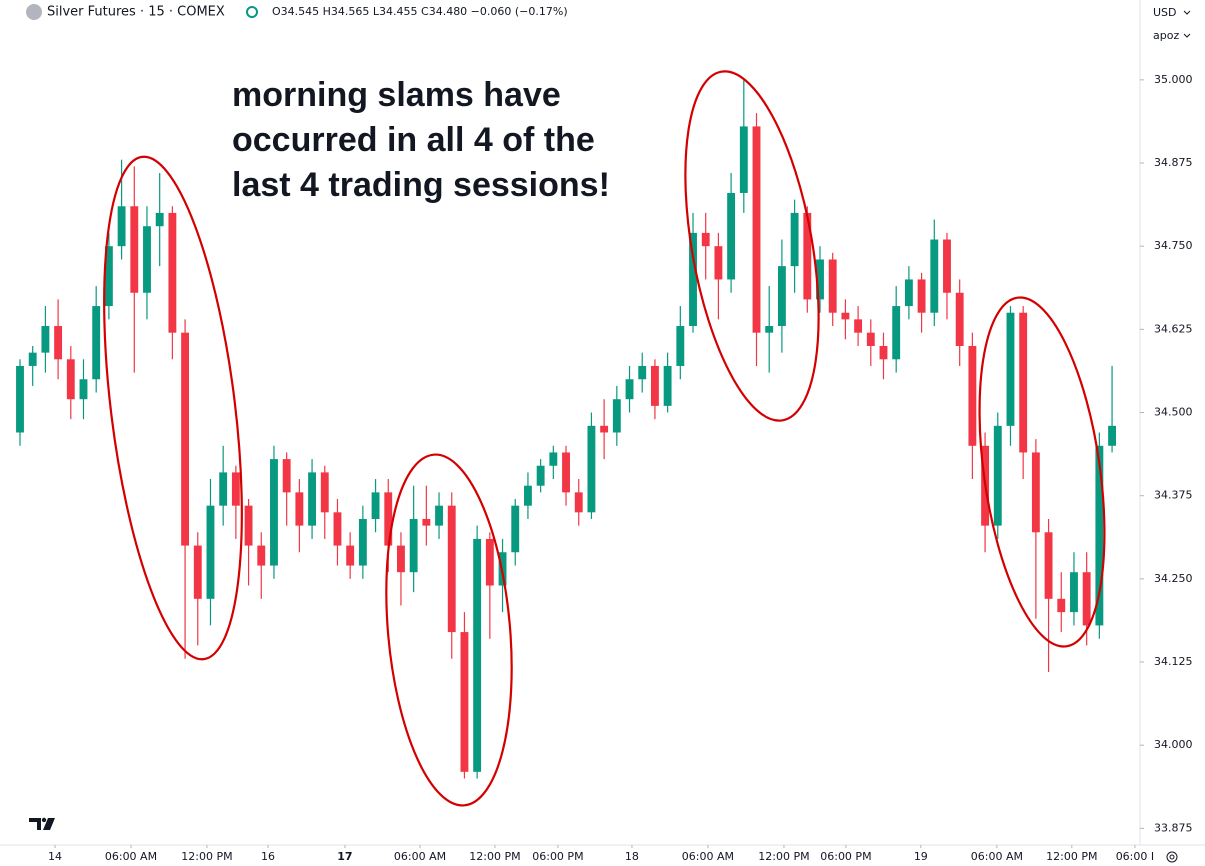 The width and height of the screenshot is (1205, 866). Describe the element at coordinates (136, 12) in the screenshot. I see `symbol-title: Silver Futures · 15 · COMEX` at that location.